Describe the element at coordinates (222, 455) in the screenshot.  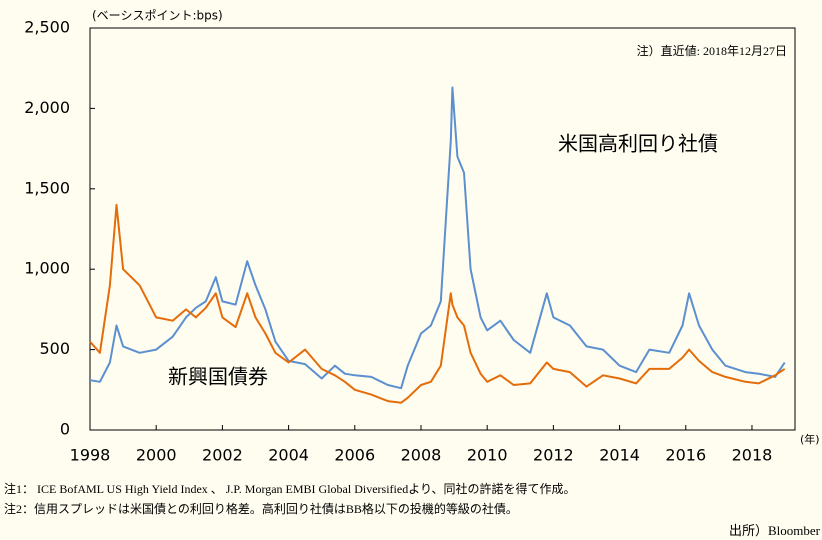
I see `x-tick-label: 2002` at that location.